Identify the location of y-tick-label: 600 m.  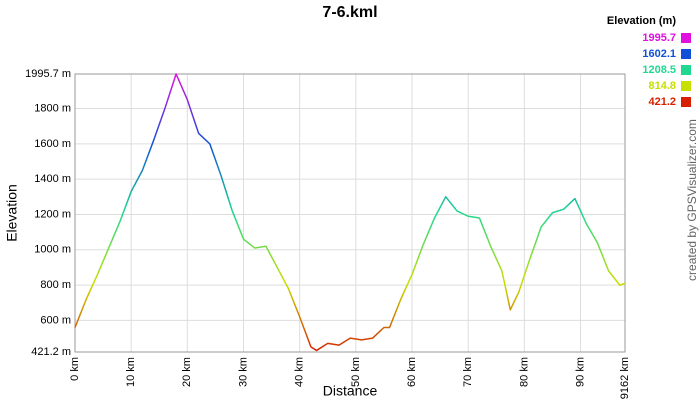
(55, 320).